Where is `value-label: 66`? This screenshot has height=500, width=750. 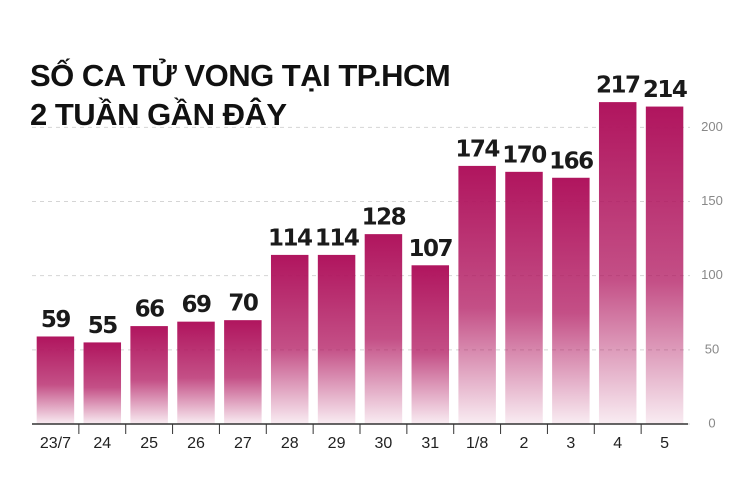
value-label: 66 is located at coordinates (150, 310).